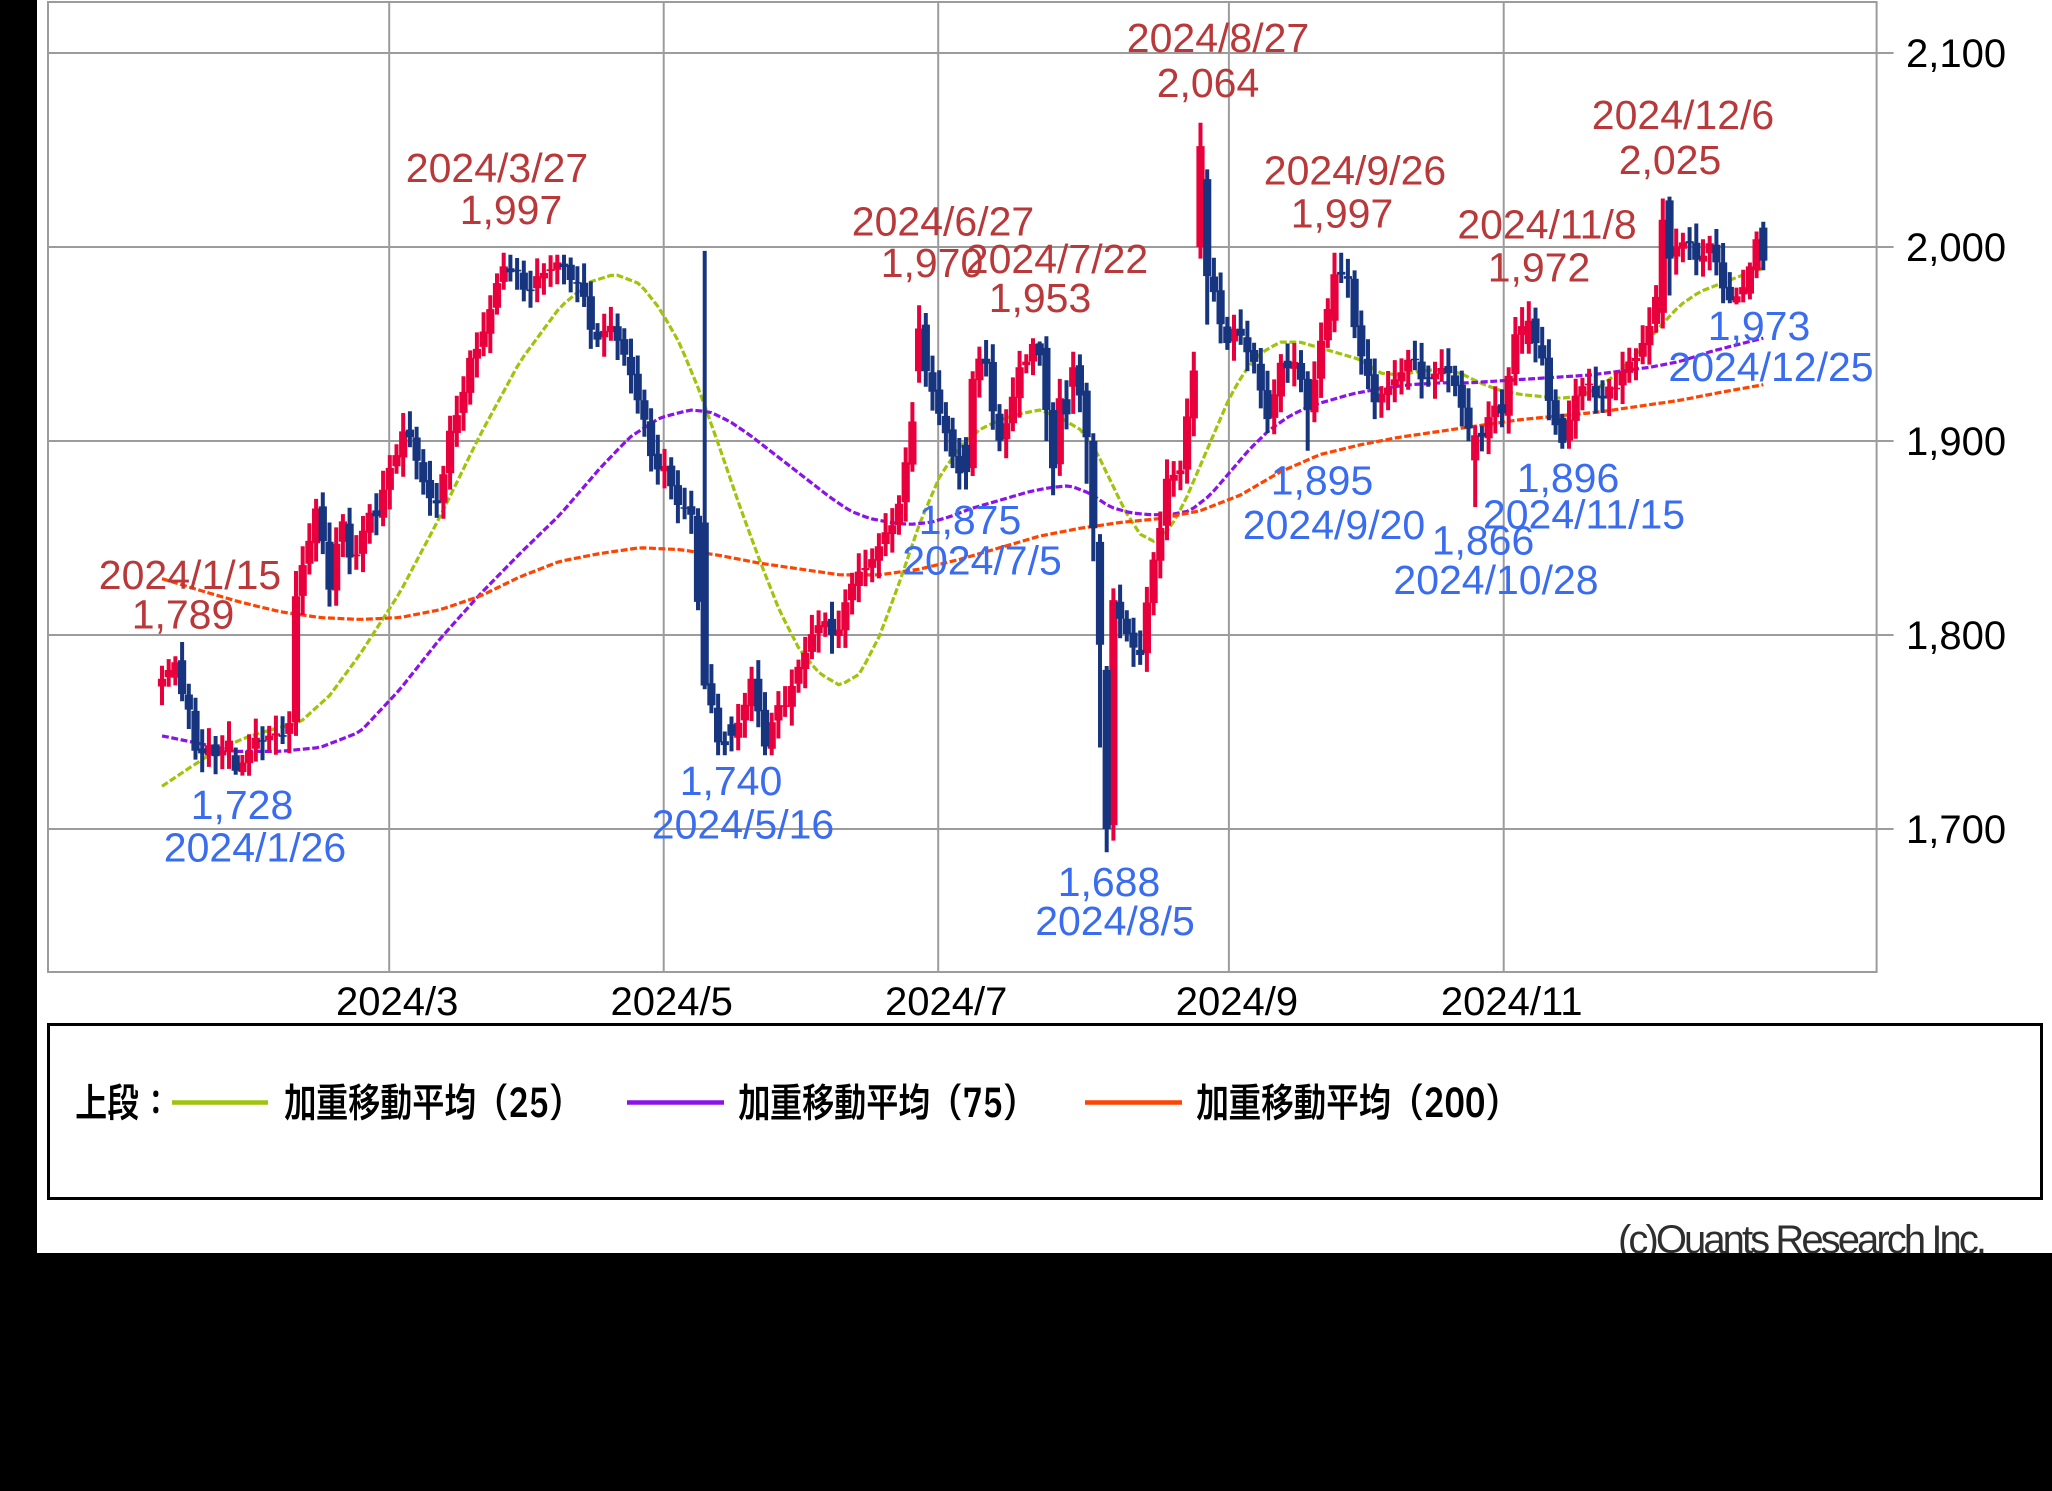 The width and height of the screenshot is (2052, 1491). I want to click on svg-text: 2024/11/8, so click(1546, 225).